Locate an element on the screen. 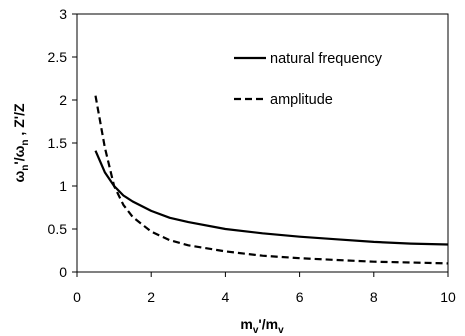 This screenshot has height=336, width=465. x-axis-title-mid: '/m is located at coordinates (268, 324).